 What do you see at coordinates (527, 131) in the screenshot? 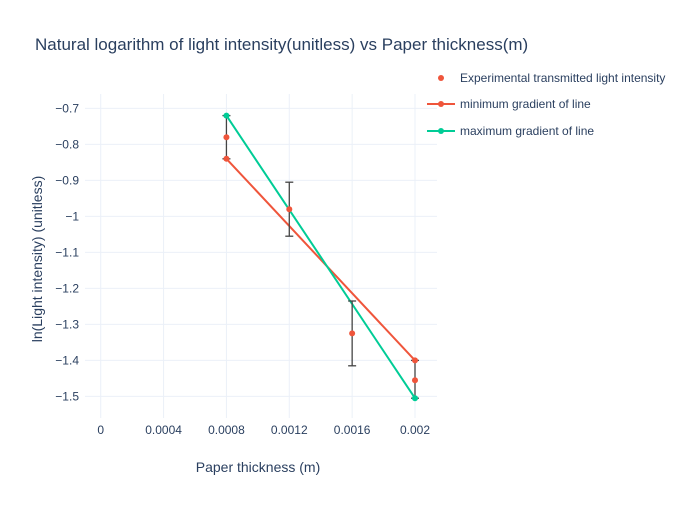
I see `legend-label: maximum gradient of line` at bounding box center [527, 131].